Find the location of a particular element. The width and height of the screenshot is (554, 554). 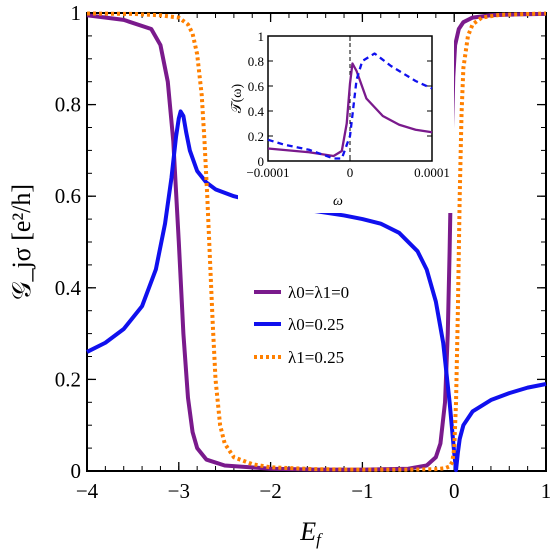

inset-y-tick-label: 0.8 is located at coordinates (256, 61).